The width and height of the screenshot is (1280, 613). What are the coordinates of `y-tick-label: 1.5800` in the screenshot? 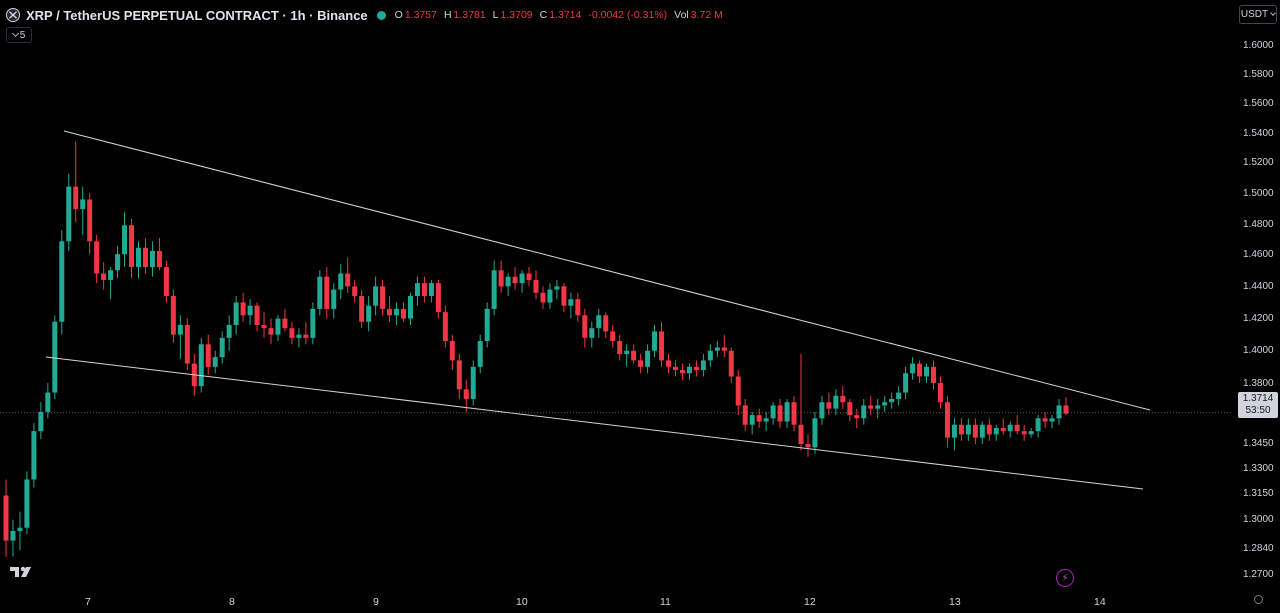 It's located at (1258, 74).